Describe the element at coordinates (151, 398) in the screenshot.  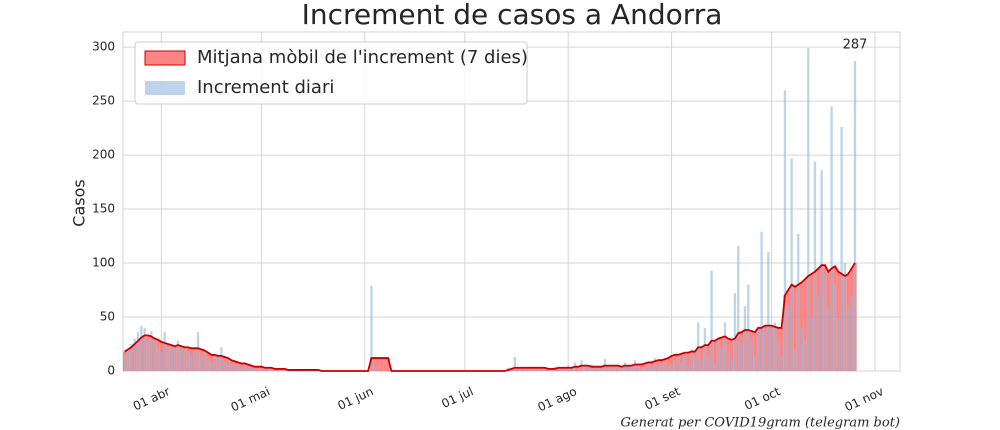
I see `x-tick-label: 01 abr` at that location.